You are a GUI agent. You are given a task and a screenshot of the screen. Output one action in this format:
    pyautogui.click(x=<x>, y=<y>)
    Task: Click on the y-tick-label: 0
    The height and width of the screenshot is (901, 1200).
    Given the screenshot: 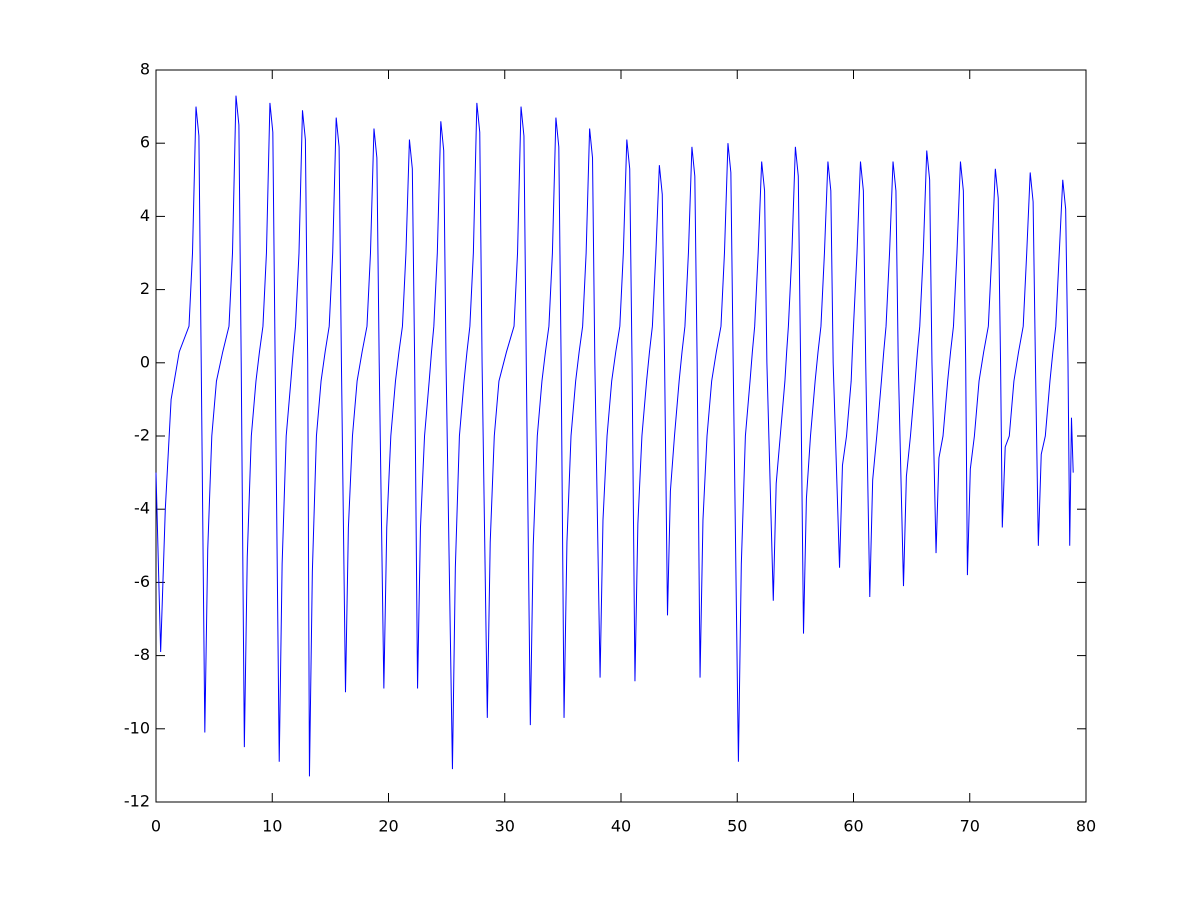 What is the action you would take?
    pyautogui.click(x=145, y=361)
    